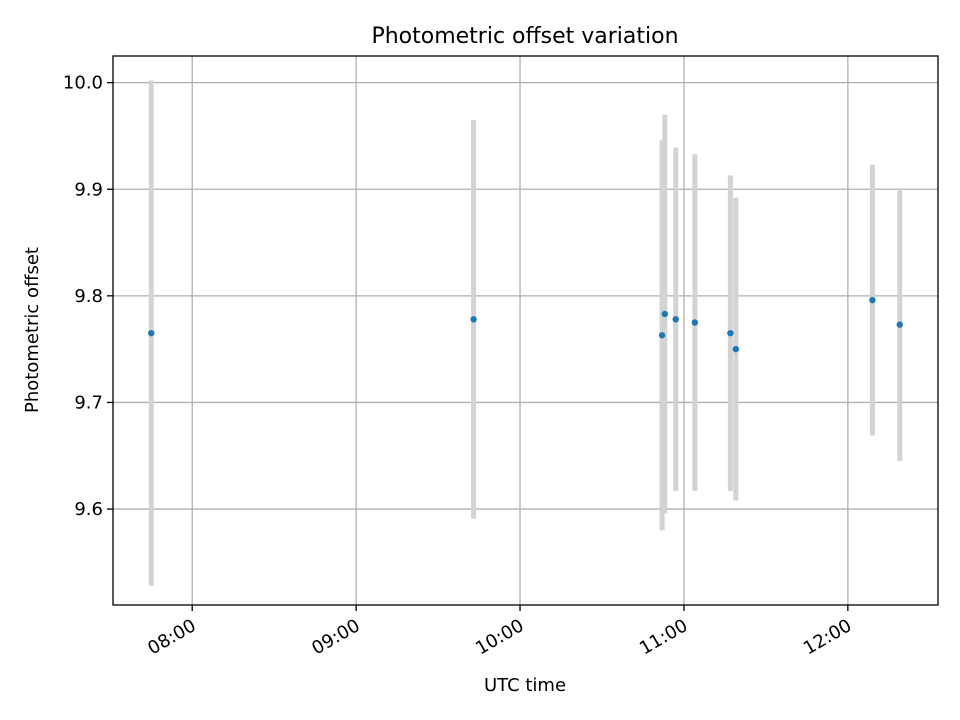  I want to click on x-axis-label: UTC time, so click(525, 685).